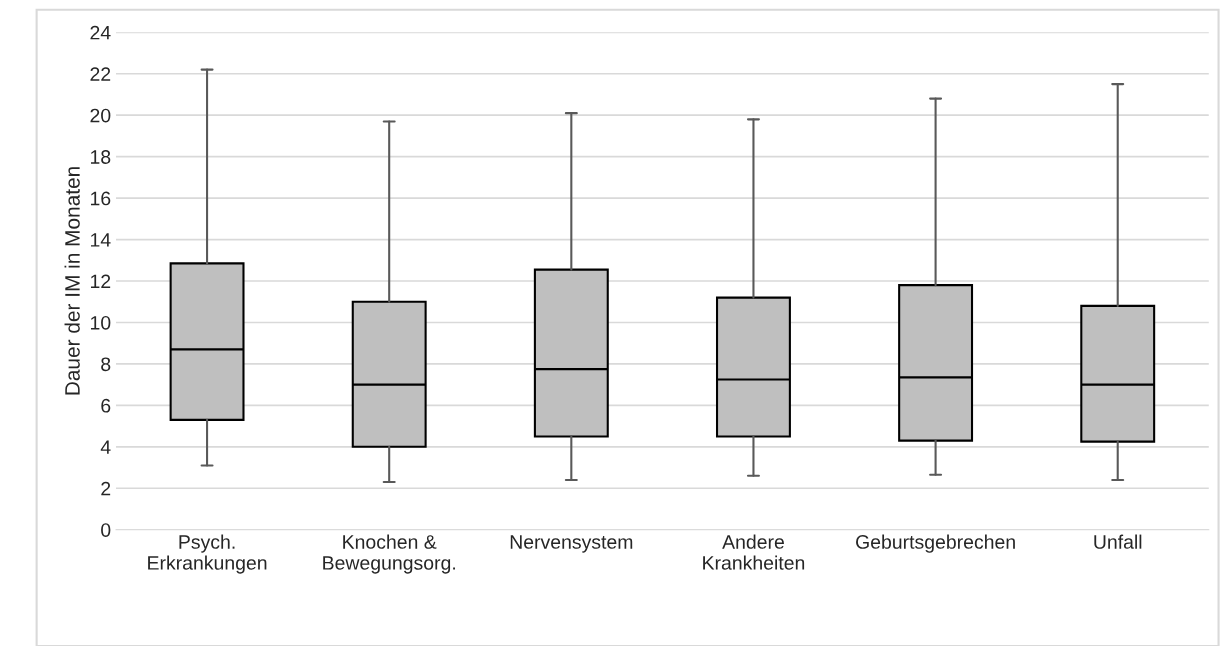  What do you see at coordinates (106, 530) in the screenshot?
I see `y-tick-label: 0` at bounding box center [106, 530].